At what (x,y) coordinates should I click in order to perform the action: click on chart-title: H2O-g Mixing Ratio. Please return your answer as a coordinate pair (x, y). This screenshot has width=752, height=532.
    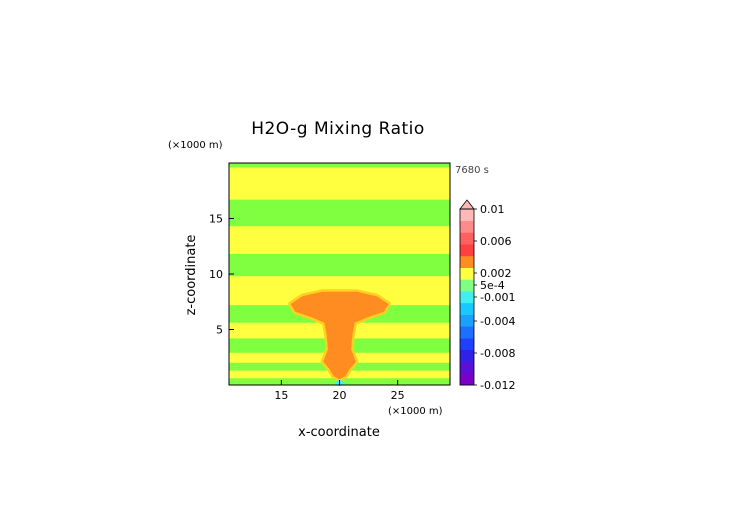
    Looking at the image, I should click on (338, 129).